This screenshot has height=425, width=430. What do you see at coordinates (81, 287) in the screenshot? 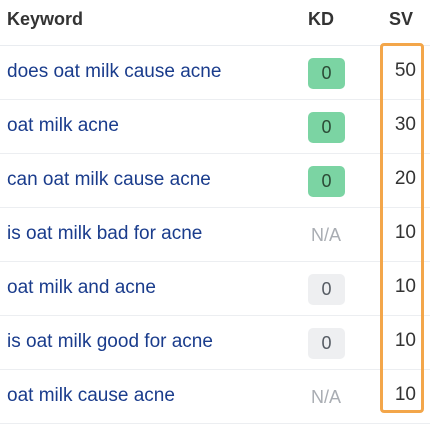
I see `keyword-link: oat milk and acne` at bounding box center [81, 287].